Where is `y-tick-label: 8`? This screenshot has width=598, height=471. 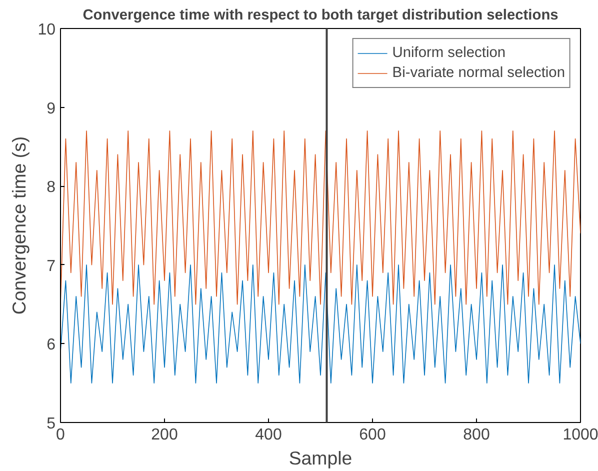
y-tick-label: 8 is located at coordinates (51, 187).